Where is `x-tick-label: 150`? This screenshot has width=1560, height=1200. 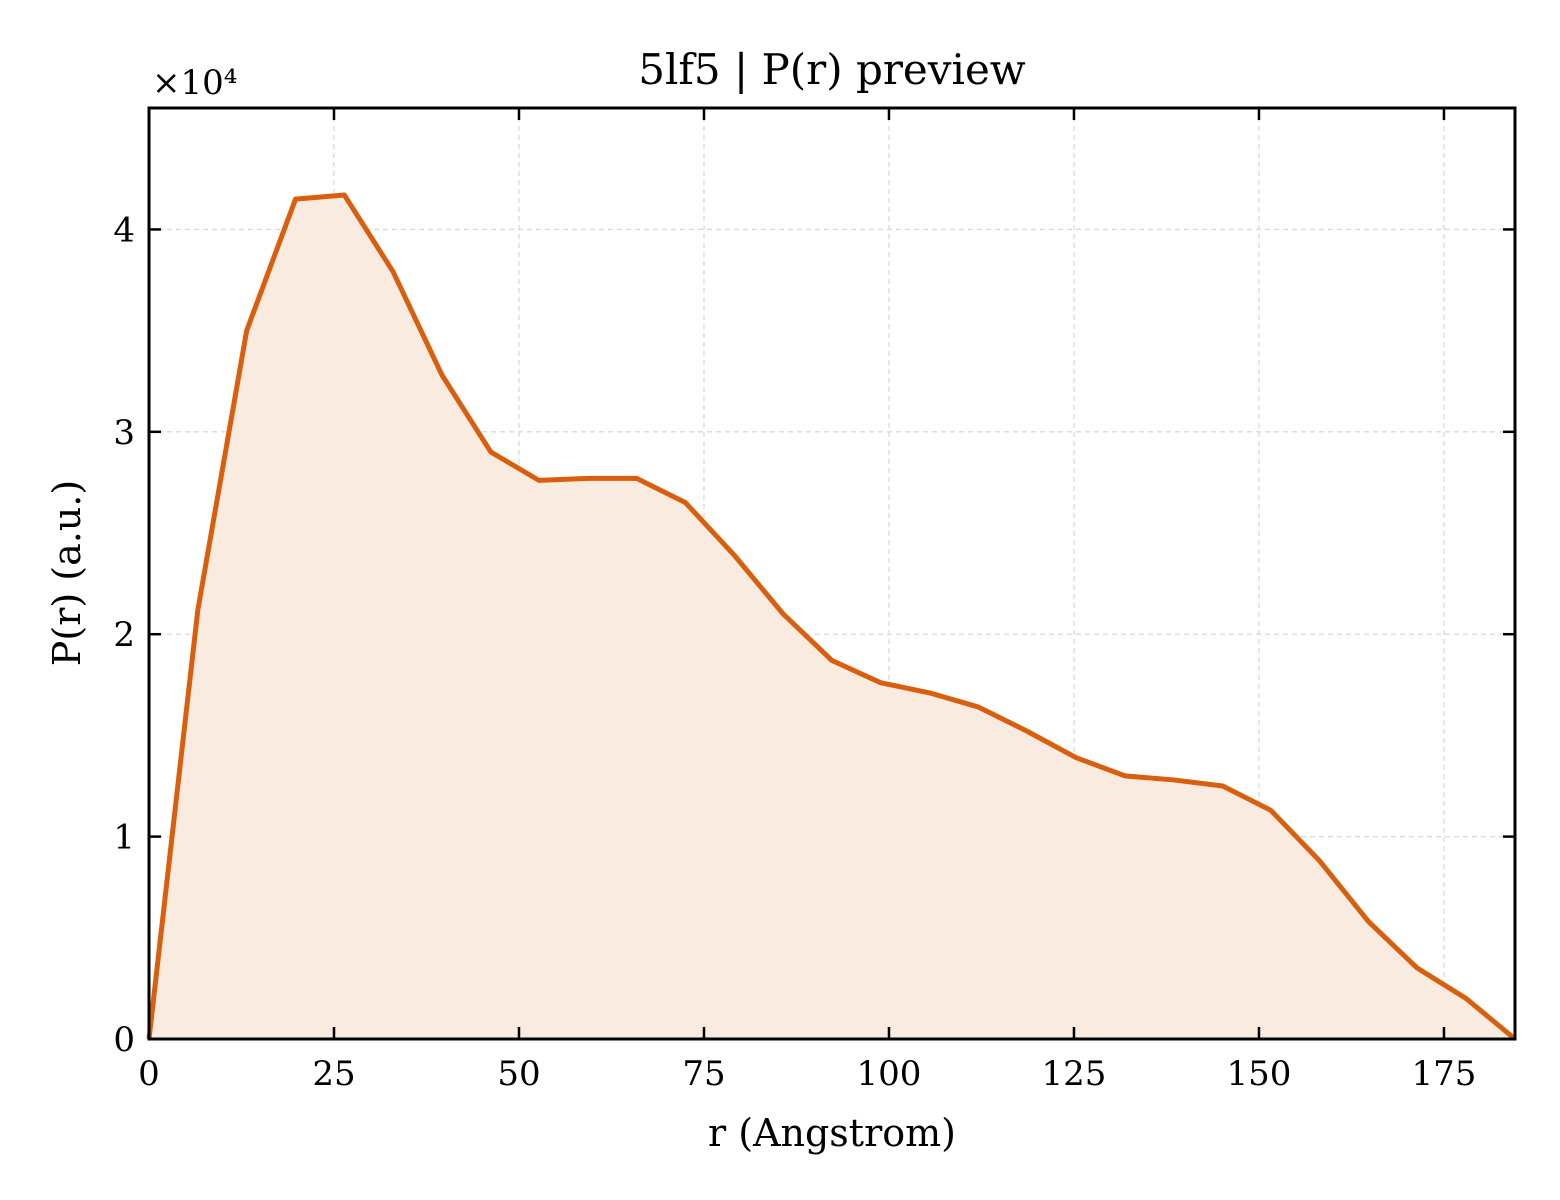 x-tick-label: 150 is located at coordinates (1259, 1074).